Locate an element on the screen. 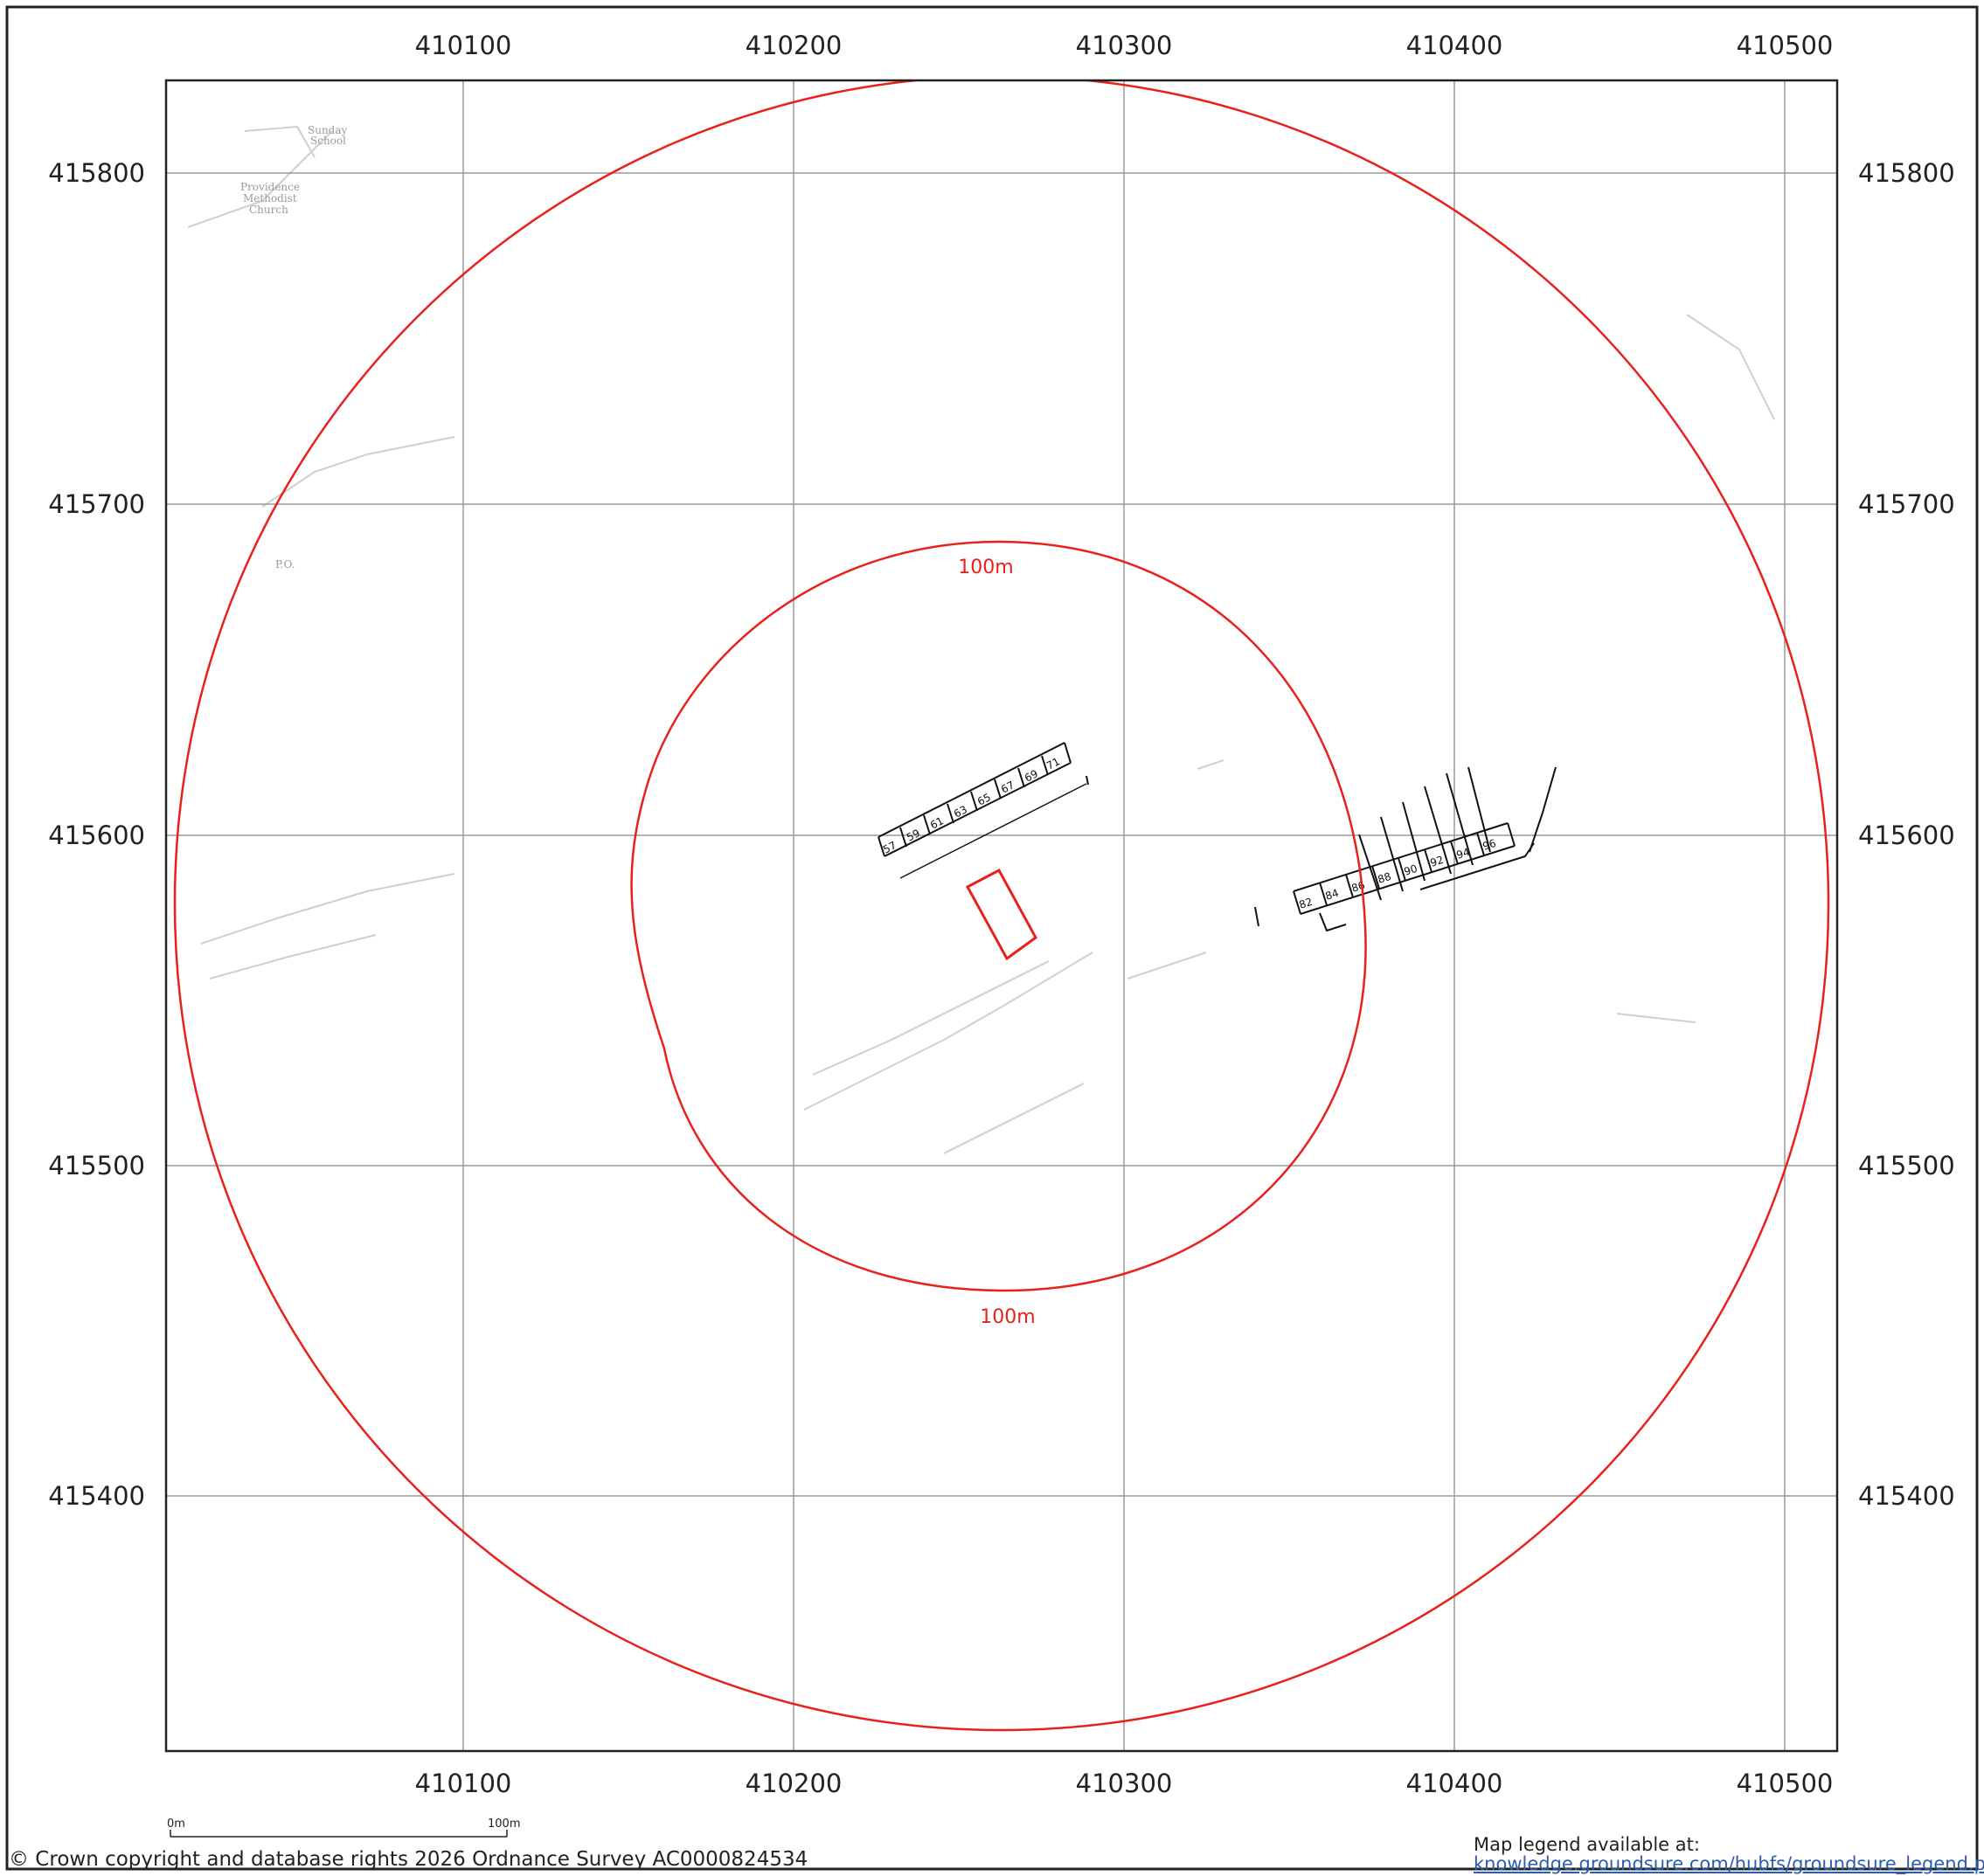 Image resolution: width=1984 pixels, height=1876 pixels. house-number: 90 is located at coordinates (1411, 870).